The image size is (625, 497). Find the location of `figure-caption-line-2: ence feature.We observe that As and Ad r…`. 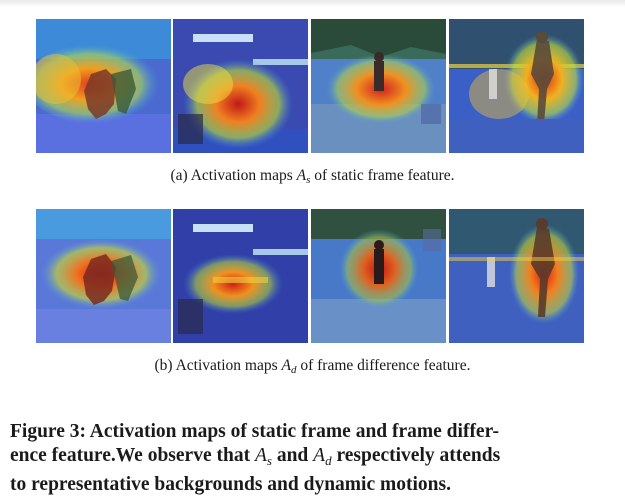

figure-caption-line-2: ence feature.We observe that As and Ad r… is located at coordinates (255, 456).